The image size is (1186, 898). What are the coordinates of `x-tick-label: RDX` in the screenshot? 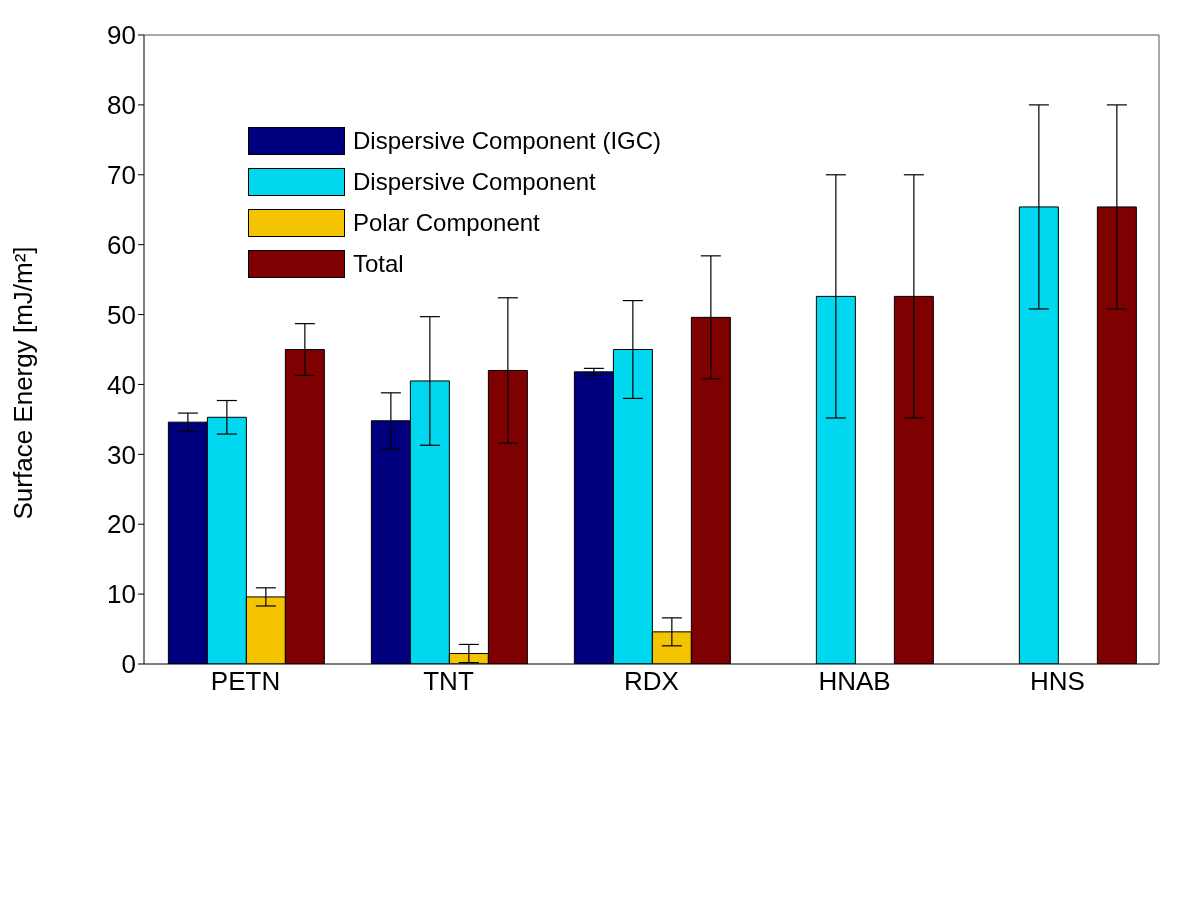 It's located at (651, 681).